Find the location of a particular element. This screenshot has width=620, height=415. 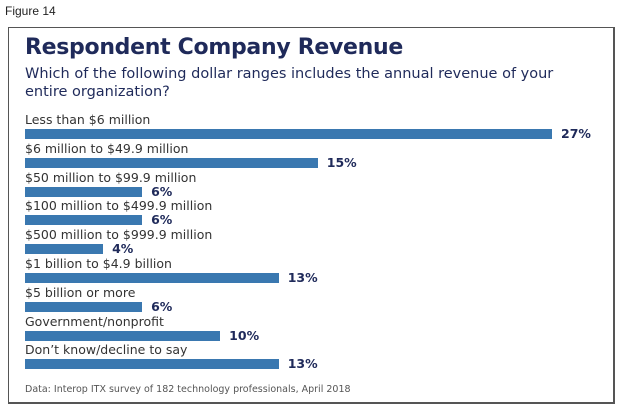

category-label: $50 million to $99.9 million is located at coordinates (111, 177).